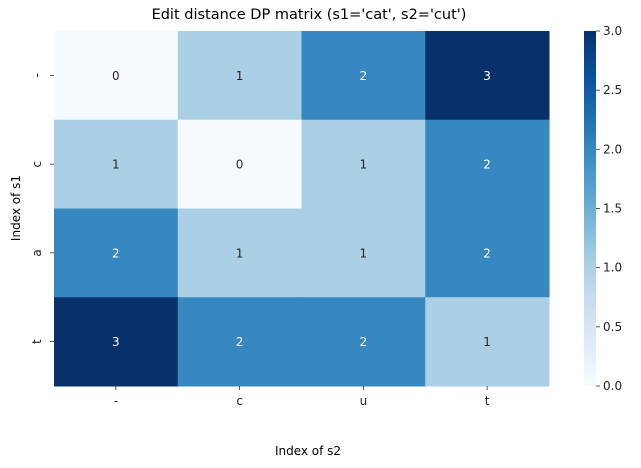 This screenshot has width=641, height=468. I want to click on heatmap-cell-r0-c1, so click(239, 76).